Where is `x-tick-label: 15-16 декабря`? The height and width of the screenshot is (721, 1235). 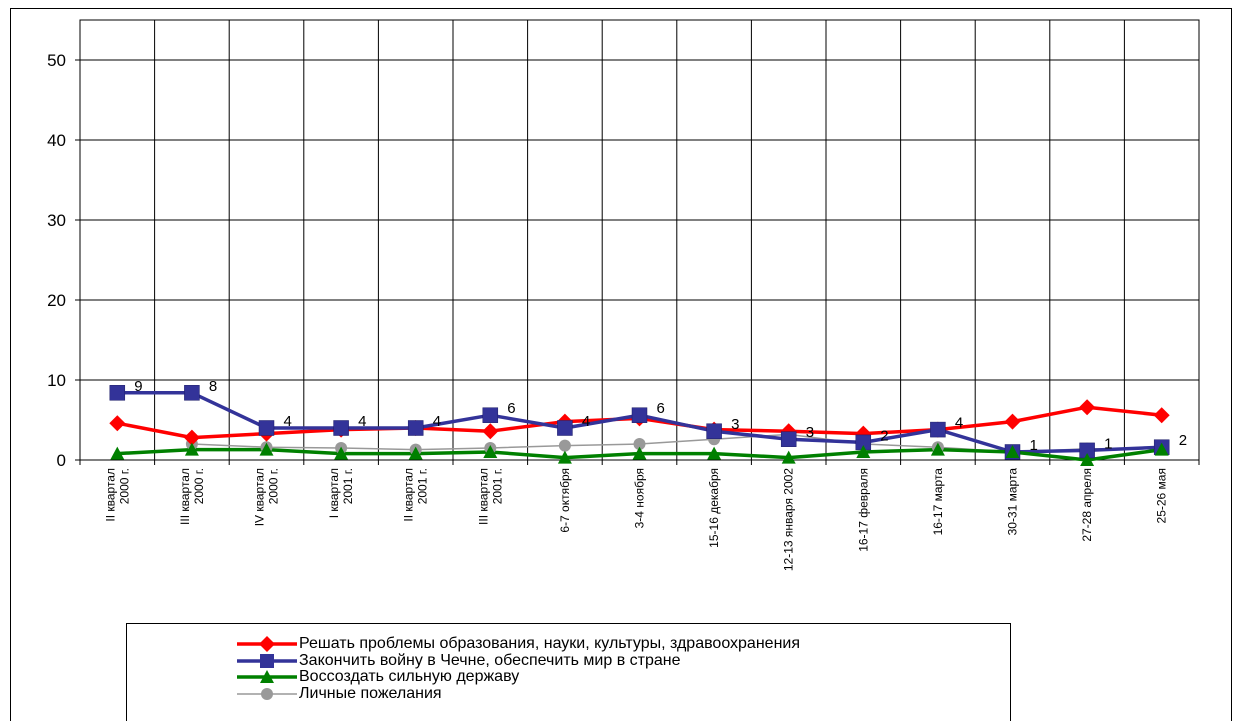
x-tick-label: 15-16 декабря is located at coordinates (714, 508).